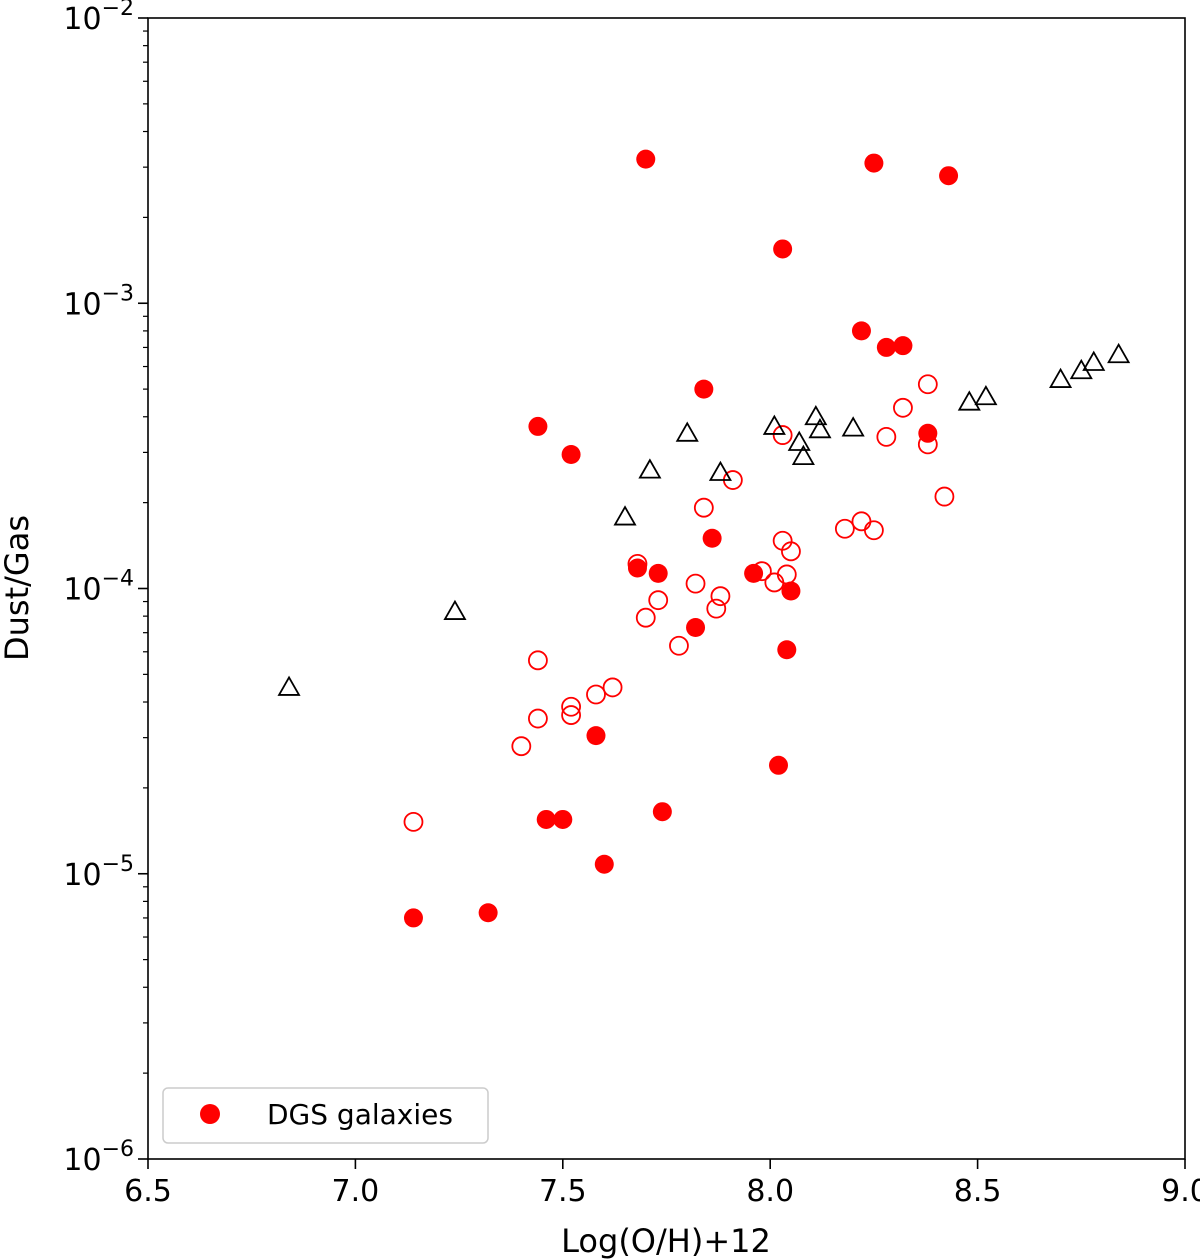  I want to click on y-minor-ticks, so click(145, 552).